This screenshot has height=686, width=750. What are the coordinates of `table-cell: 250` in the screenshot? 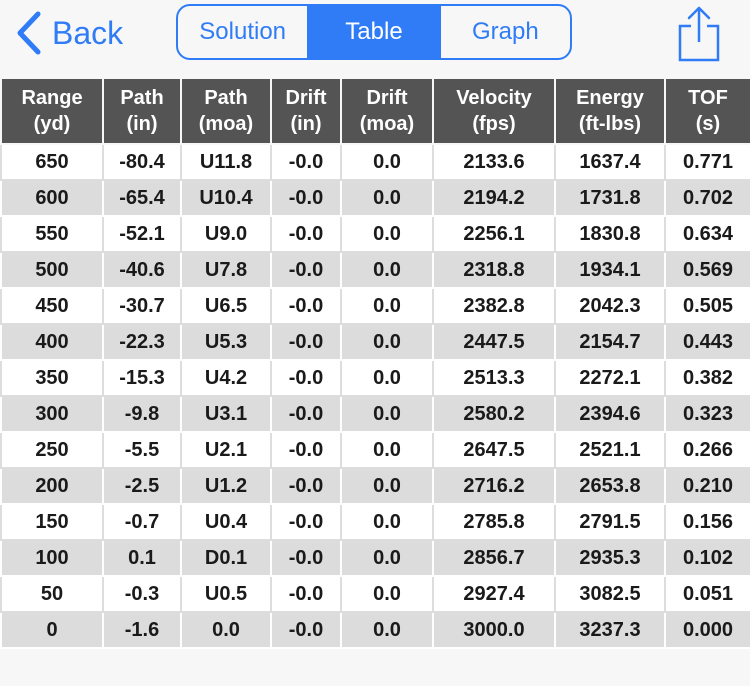 It's located at (52, 450).